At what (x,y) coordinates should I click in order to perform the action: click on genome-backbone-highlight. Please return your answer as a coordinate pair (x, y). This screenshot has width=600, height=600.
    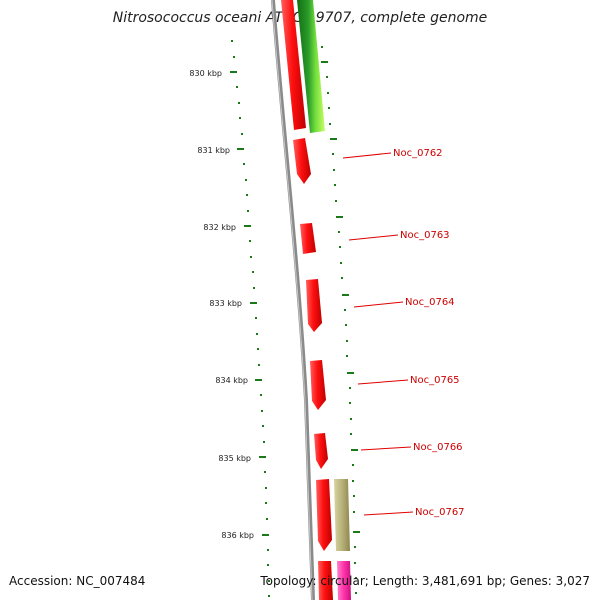
    Looking at the image, I should click on (292, 300).